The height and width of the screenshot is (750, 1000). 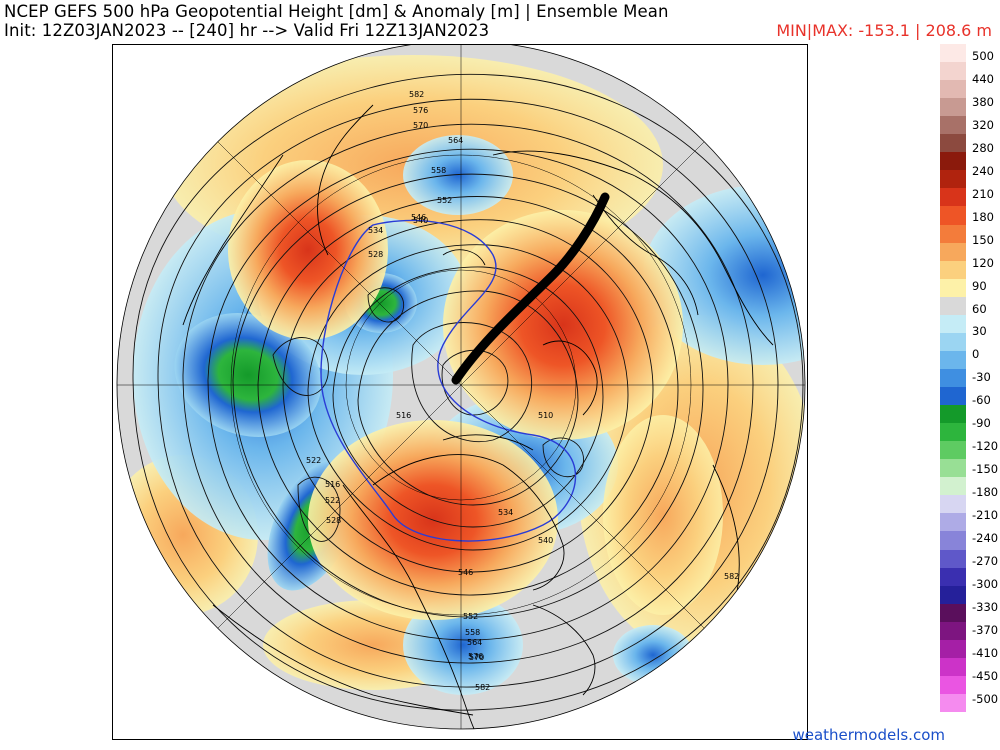 I want to click on colorbar-tick-label: 500, so click(x=983, y=56).